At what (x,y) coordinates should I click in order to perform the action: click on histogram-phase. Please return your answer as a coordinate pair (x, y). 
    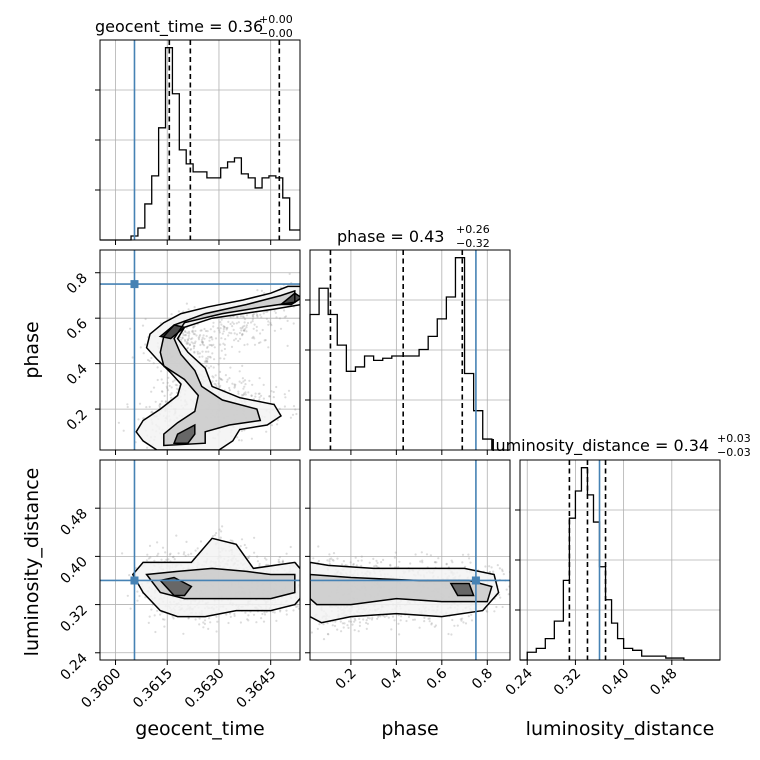
    Looking at the image, I should click on (409, 354).